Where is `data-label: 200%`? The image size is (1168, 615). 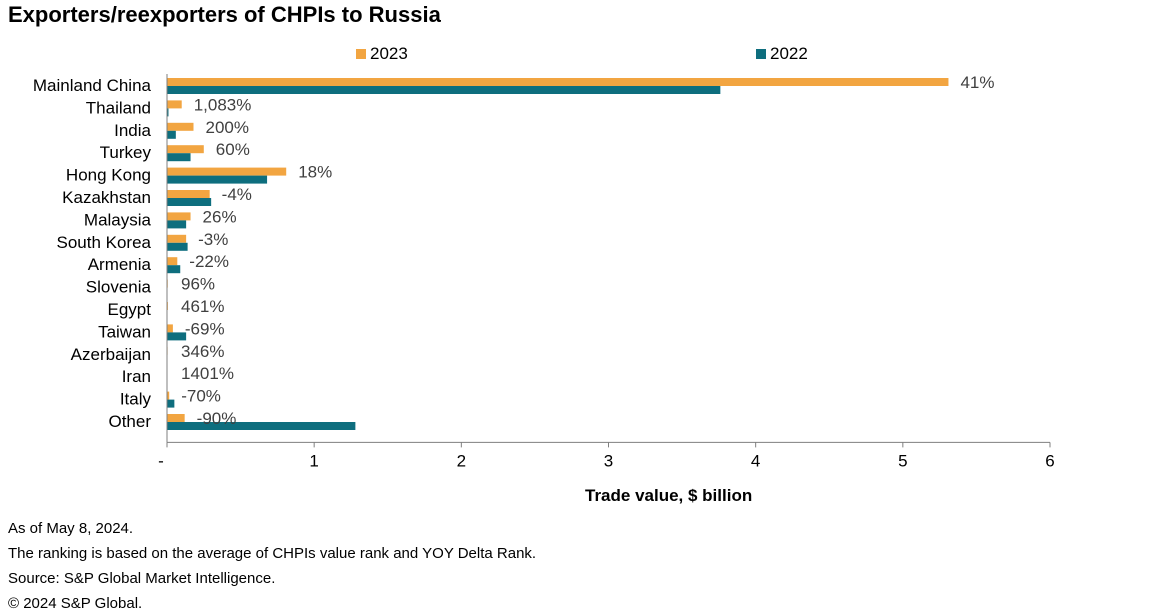 data-label: 200% is located at coordinates (226, 127).